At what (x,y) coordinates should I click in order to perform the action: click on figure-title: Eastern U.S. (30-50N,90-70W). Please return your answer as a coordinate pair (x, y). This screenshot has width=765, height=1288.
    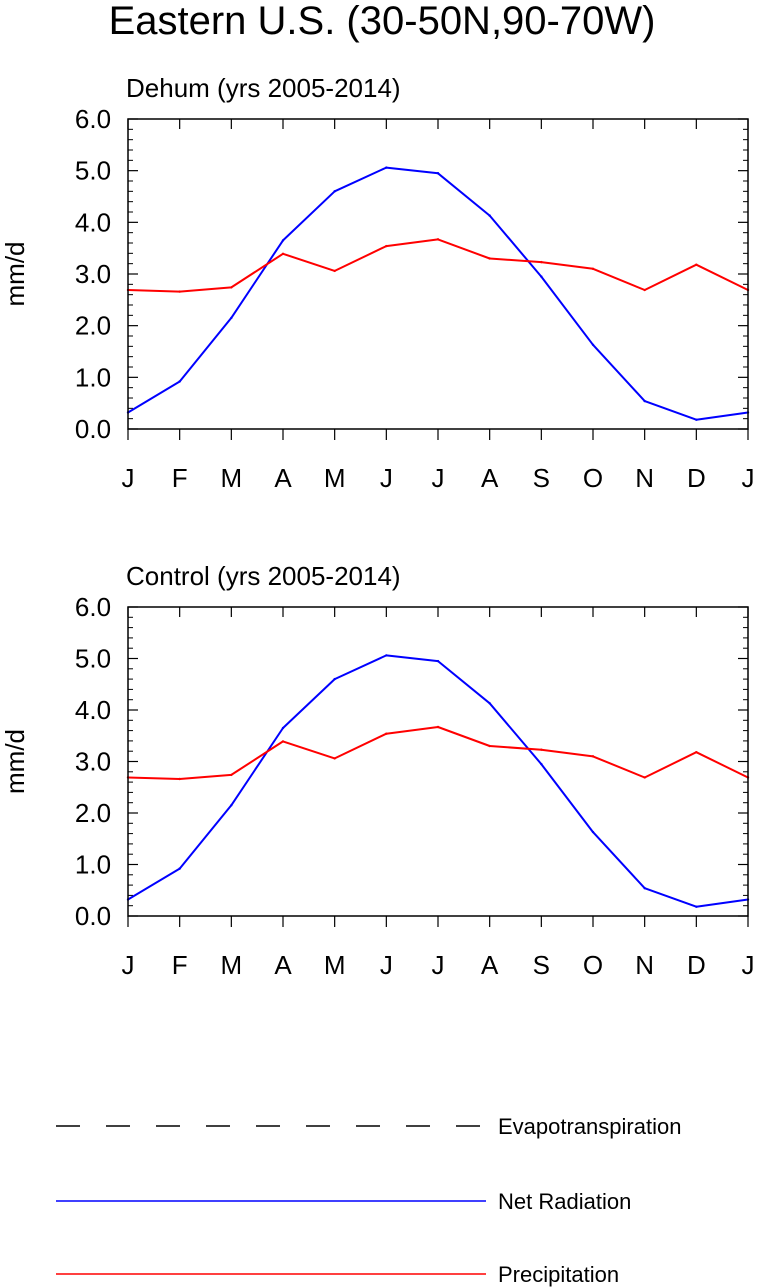
    Looking at the image, I should click on (382, 21).